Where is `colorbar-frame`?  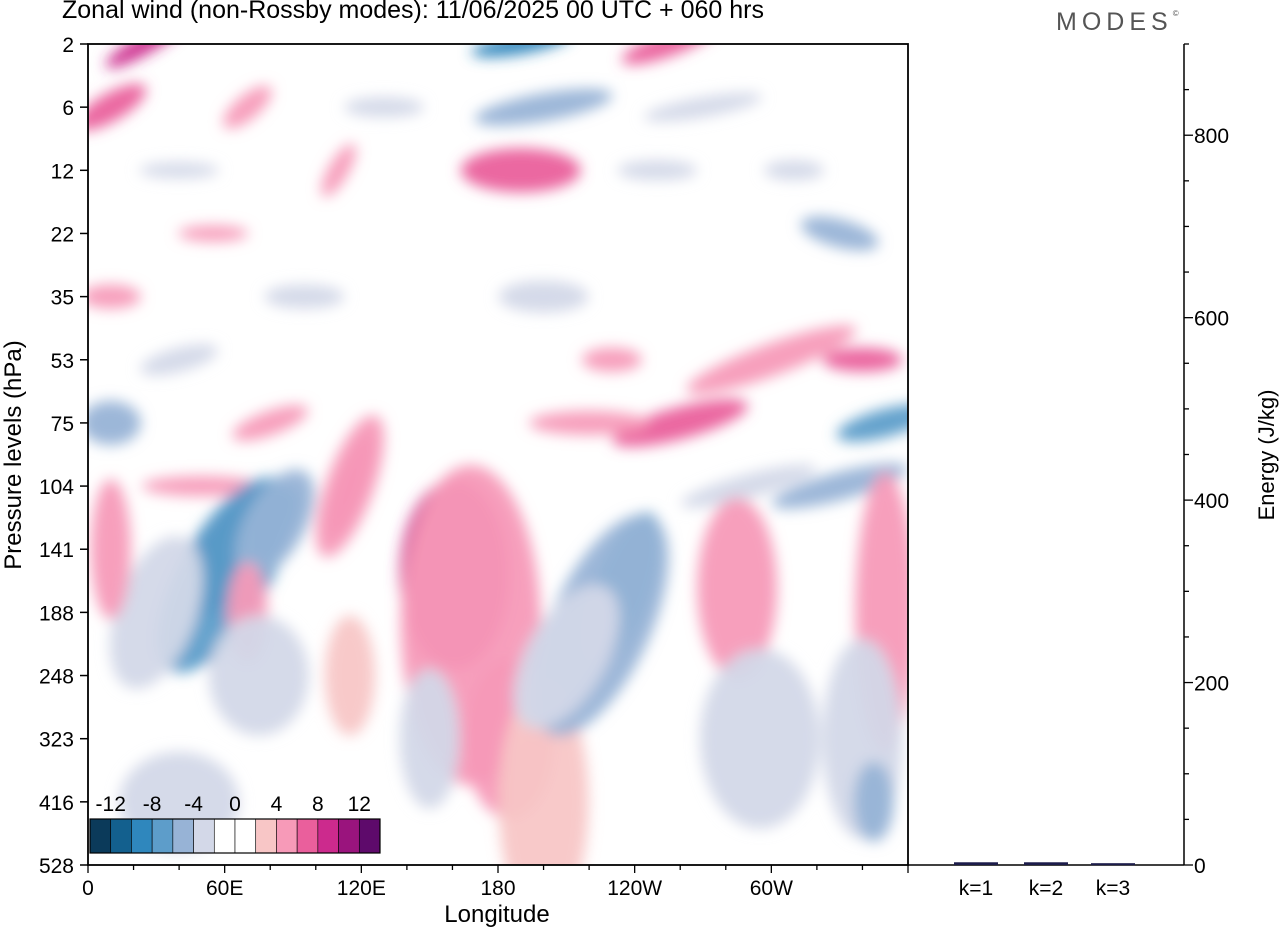 colorbar-frame is located at coordinates (235, 836).